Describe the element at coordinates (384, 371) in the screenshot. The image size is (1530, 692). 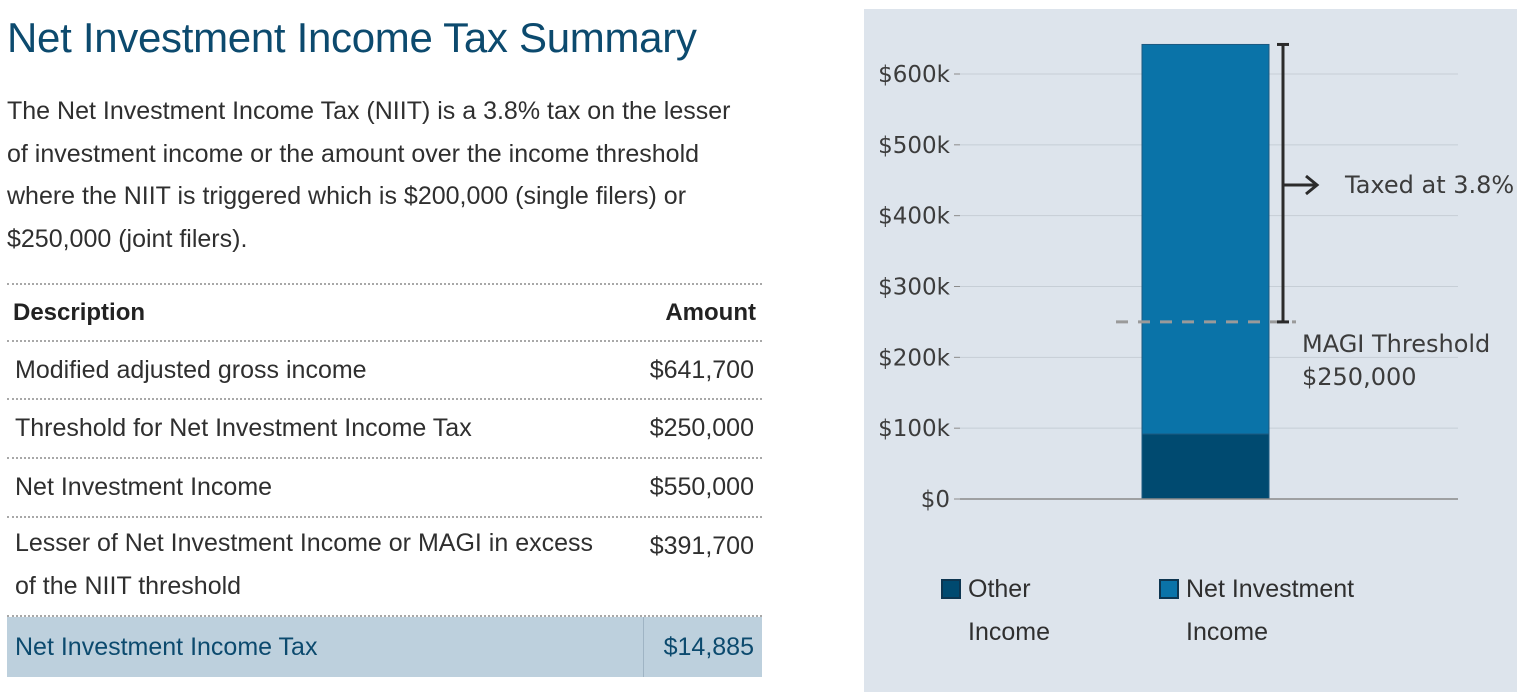
I see `table-row: Modified adjusted gross income $641,700` at that location.